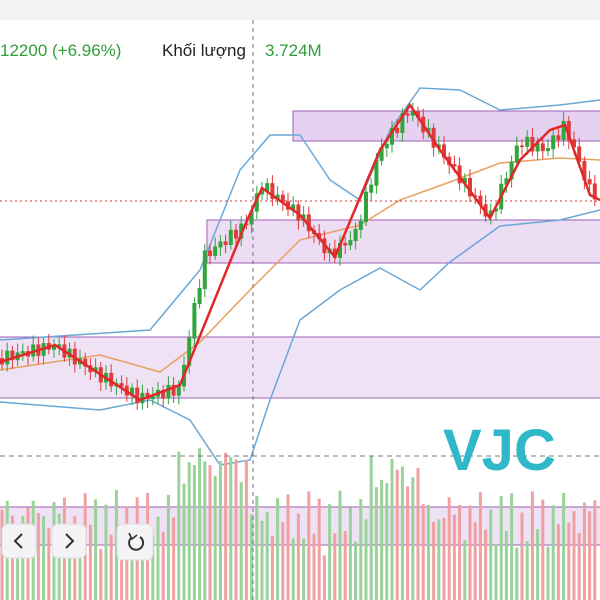 Image resolution: width=600 pixels, height=600 pixels. I want to click on next-button, so click(69, 541).